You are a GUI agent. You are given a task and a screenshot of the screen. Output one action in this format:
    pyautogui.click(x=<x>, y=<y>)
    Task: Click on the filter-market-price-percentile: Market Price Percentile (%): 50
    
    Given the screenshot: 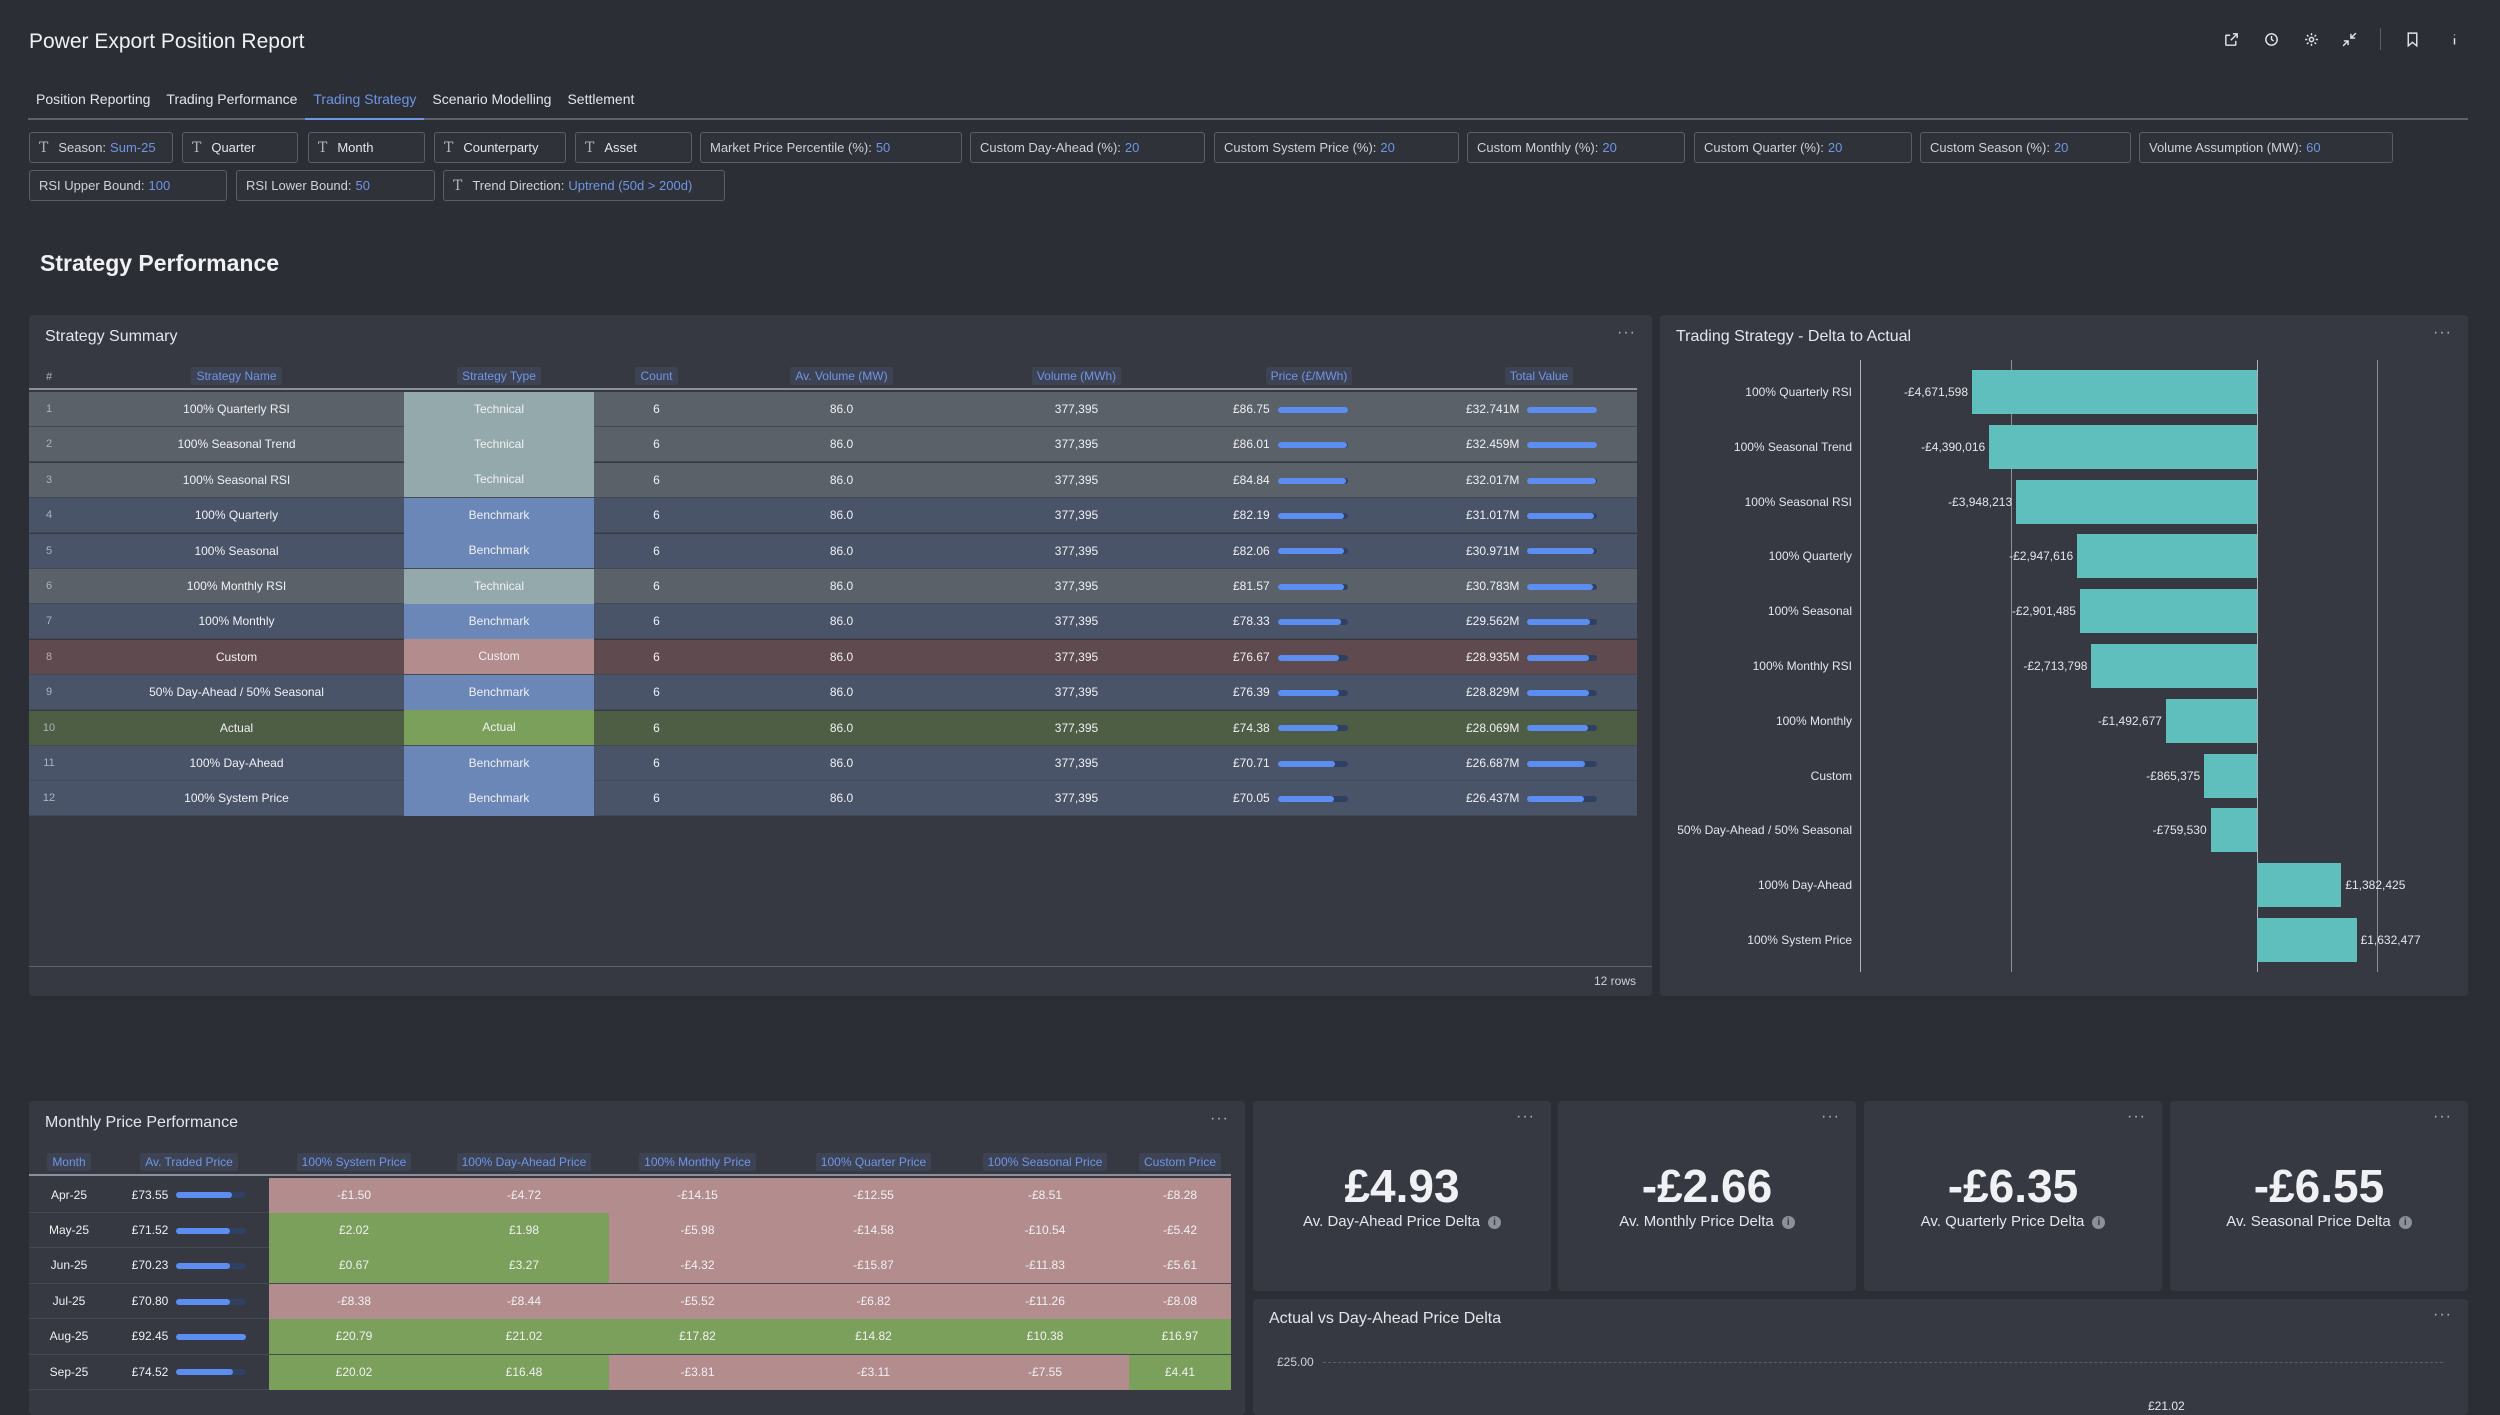 What is the action you would take?
    pyautogui.click(x=831, y=147)
    